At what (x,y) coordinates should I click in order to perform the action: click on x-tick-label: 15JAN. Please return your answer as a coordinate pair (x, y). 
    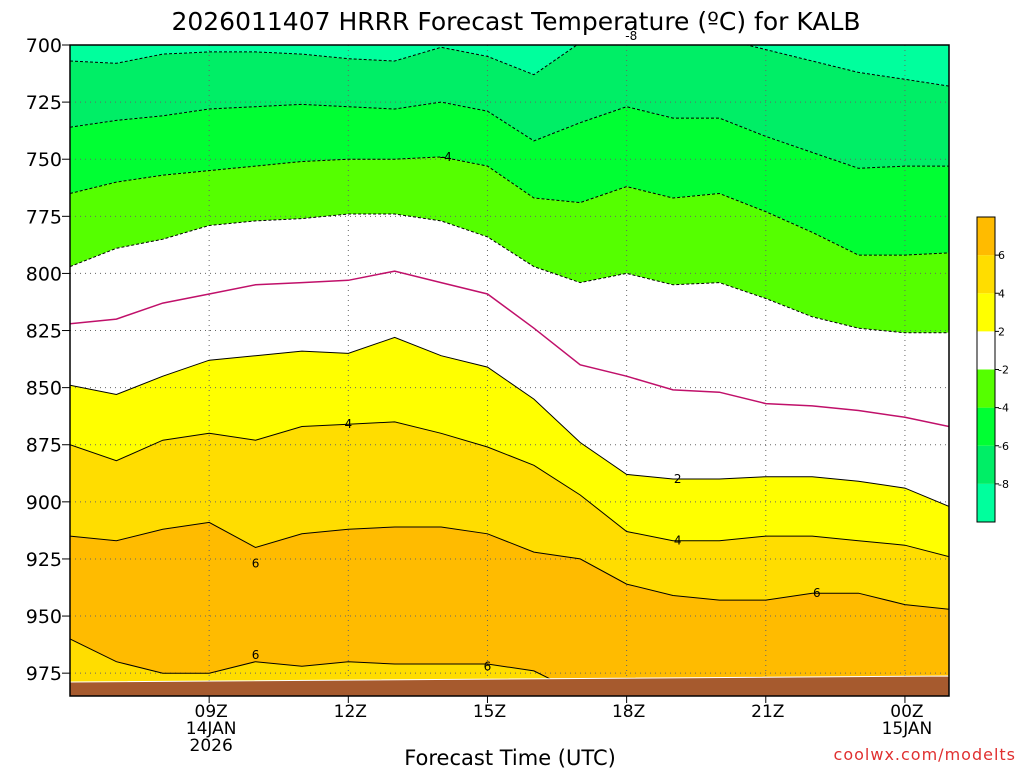
    Looking at the image, I should click on (907, 729).